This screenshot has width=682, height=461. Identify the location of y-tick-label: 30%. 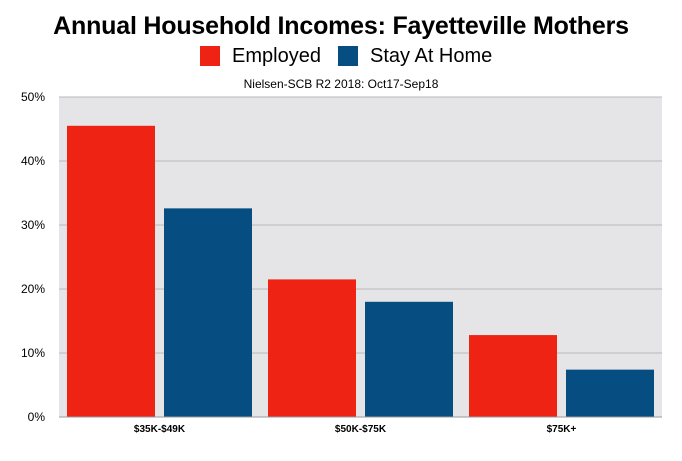
(33, 225).